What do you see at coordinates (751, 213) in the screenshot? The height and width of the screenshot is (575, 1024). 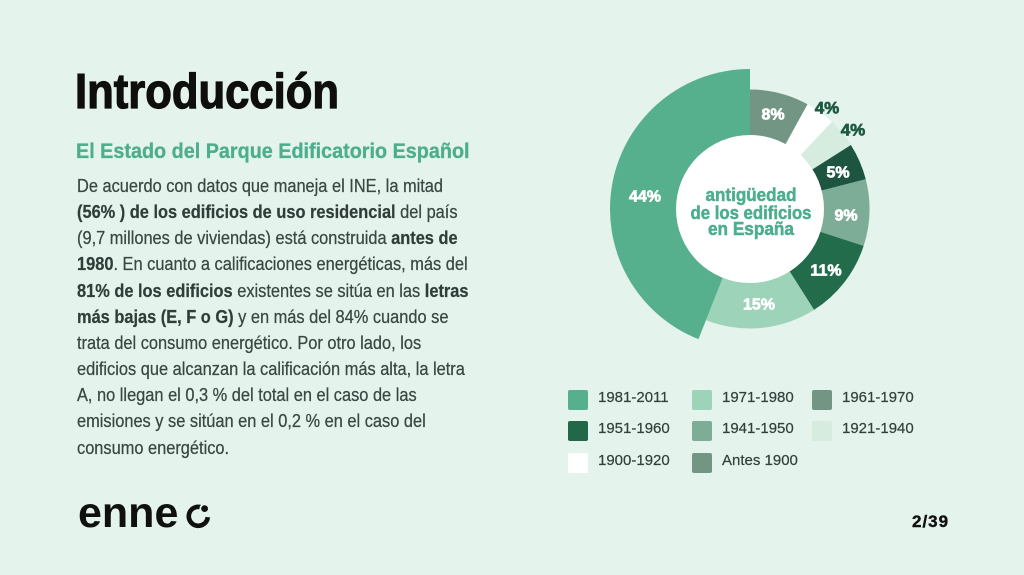 I see `svg-text: de los edificios` at bounding box center [751, 213].